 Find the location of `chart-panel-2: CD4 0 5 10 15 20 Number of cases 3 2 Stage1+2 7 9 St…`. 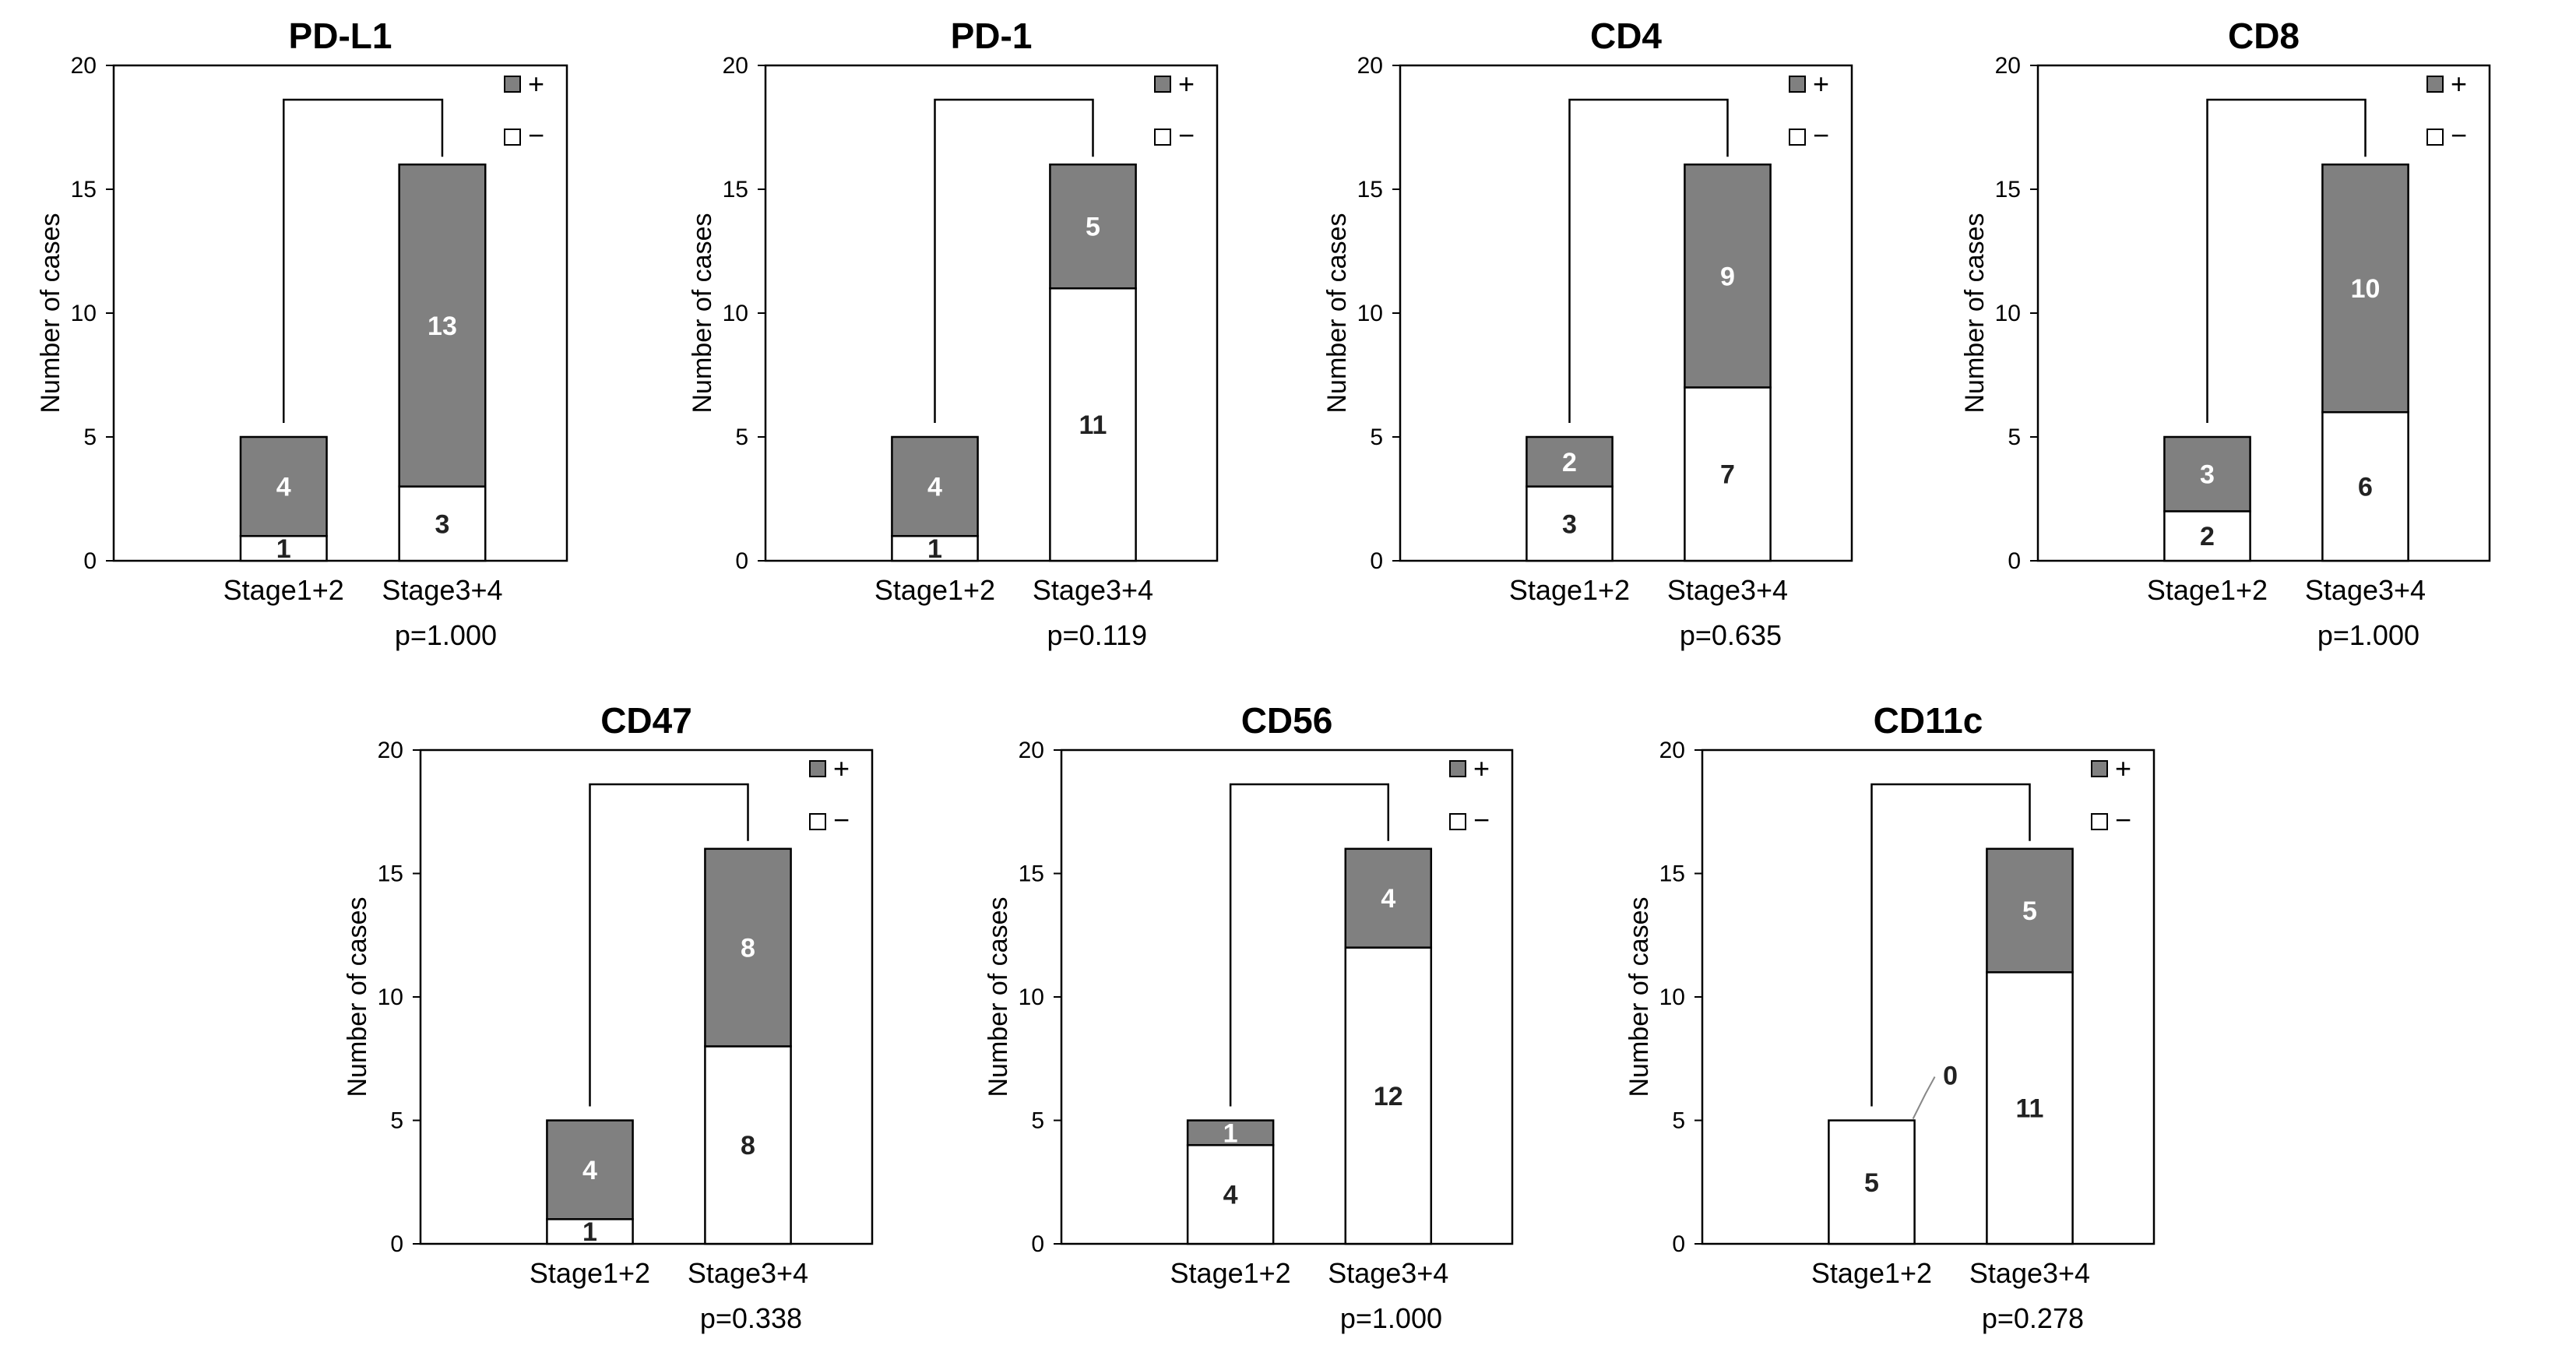

chart-panel-2: CD4 0 5 10 15 20 Number of cases 3 2 Stage1+2 7 9 St… is located at coordinates (1587, 333).